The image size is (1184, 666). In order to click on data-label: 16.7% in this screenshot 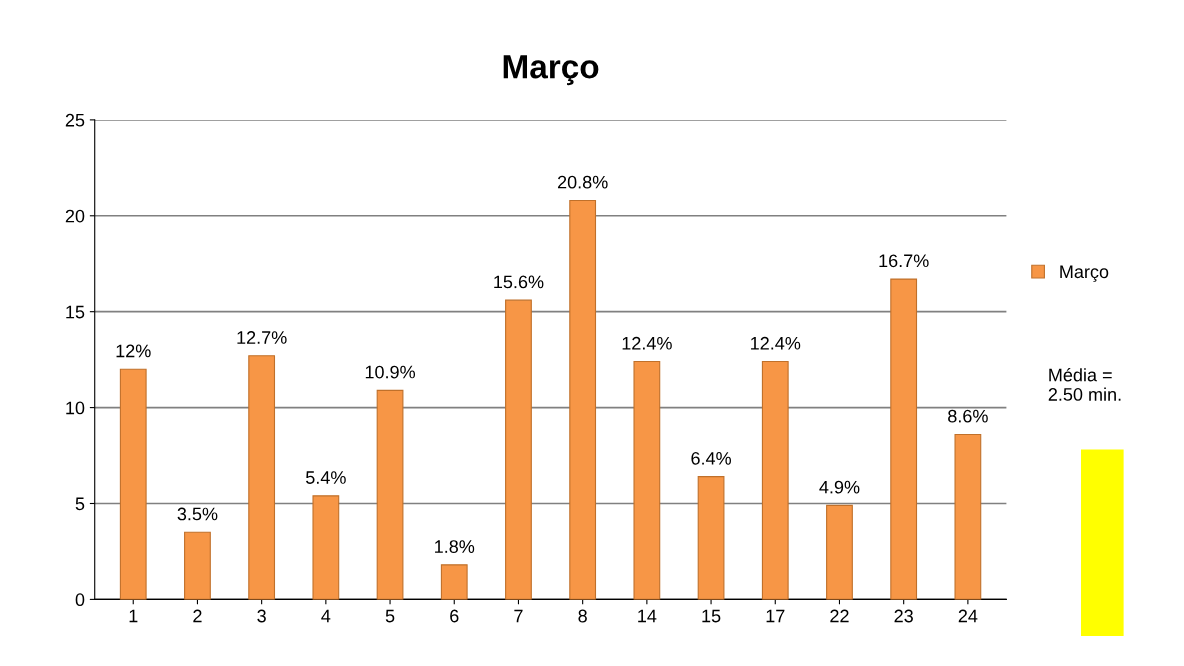, I will do `click(904, 261)`.